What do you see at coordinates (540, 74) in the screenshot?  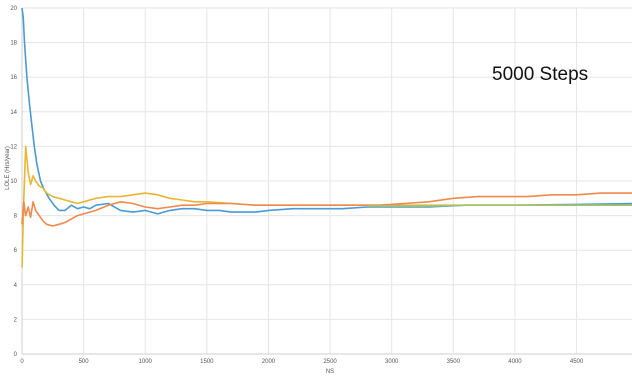 I see `annotation-label: 5000 Steps` at bounding box center [540, 74].